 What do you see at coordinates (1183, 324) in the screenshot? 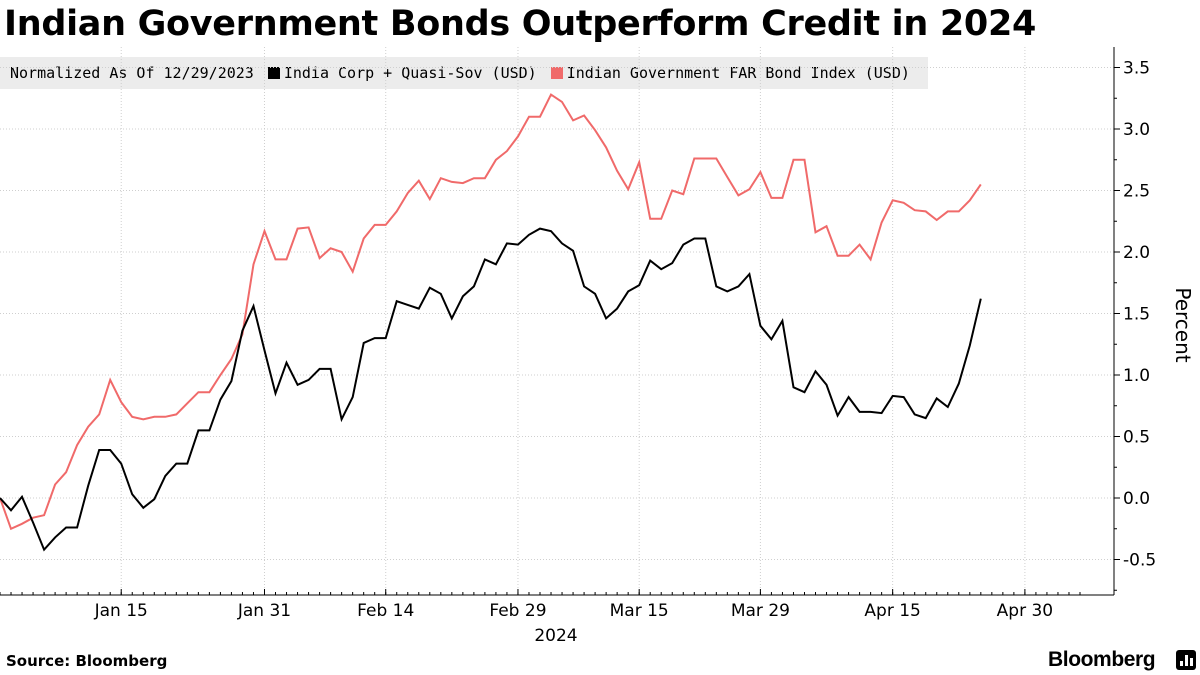
I see `y-axis-label: Percent` at bounding box center [1183, 324].